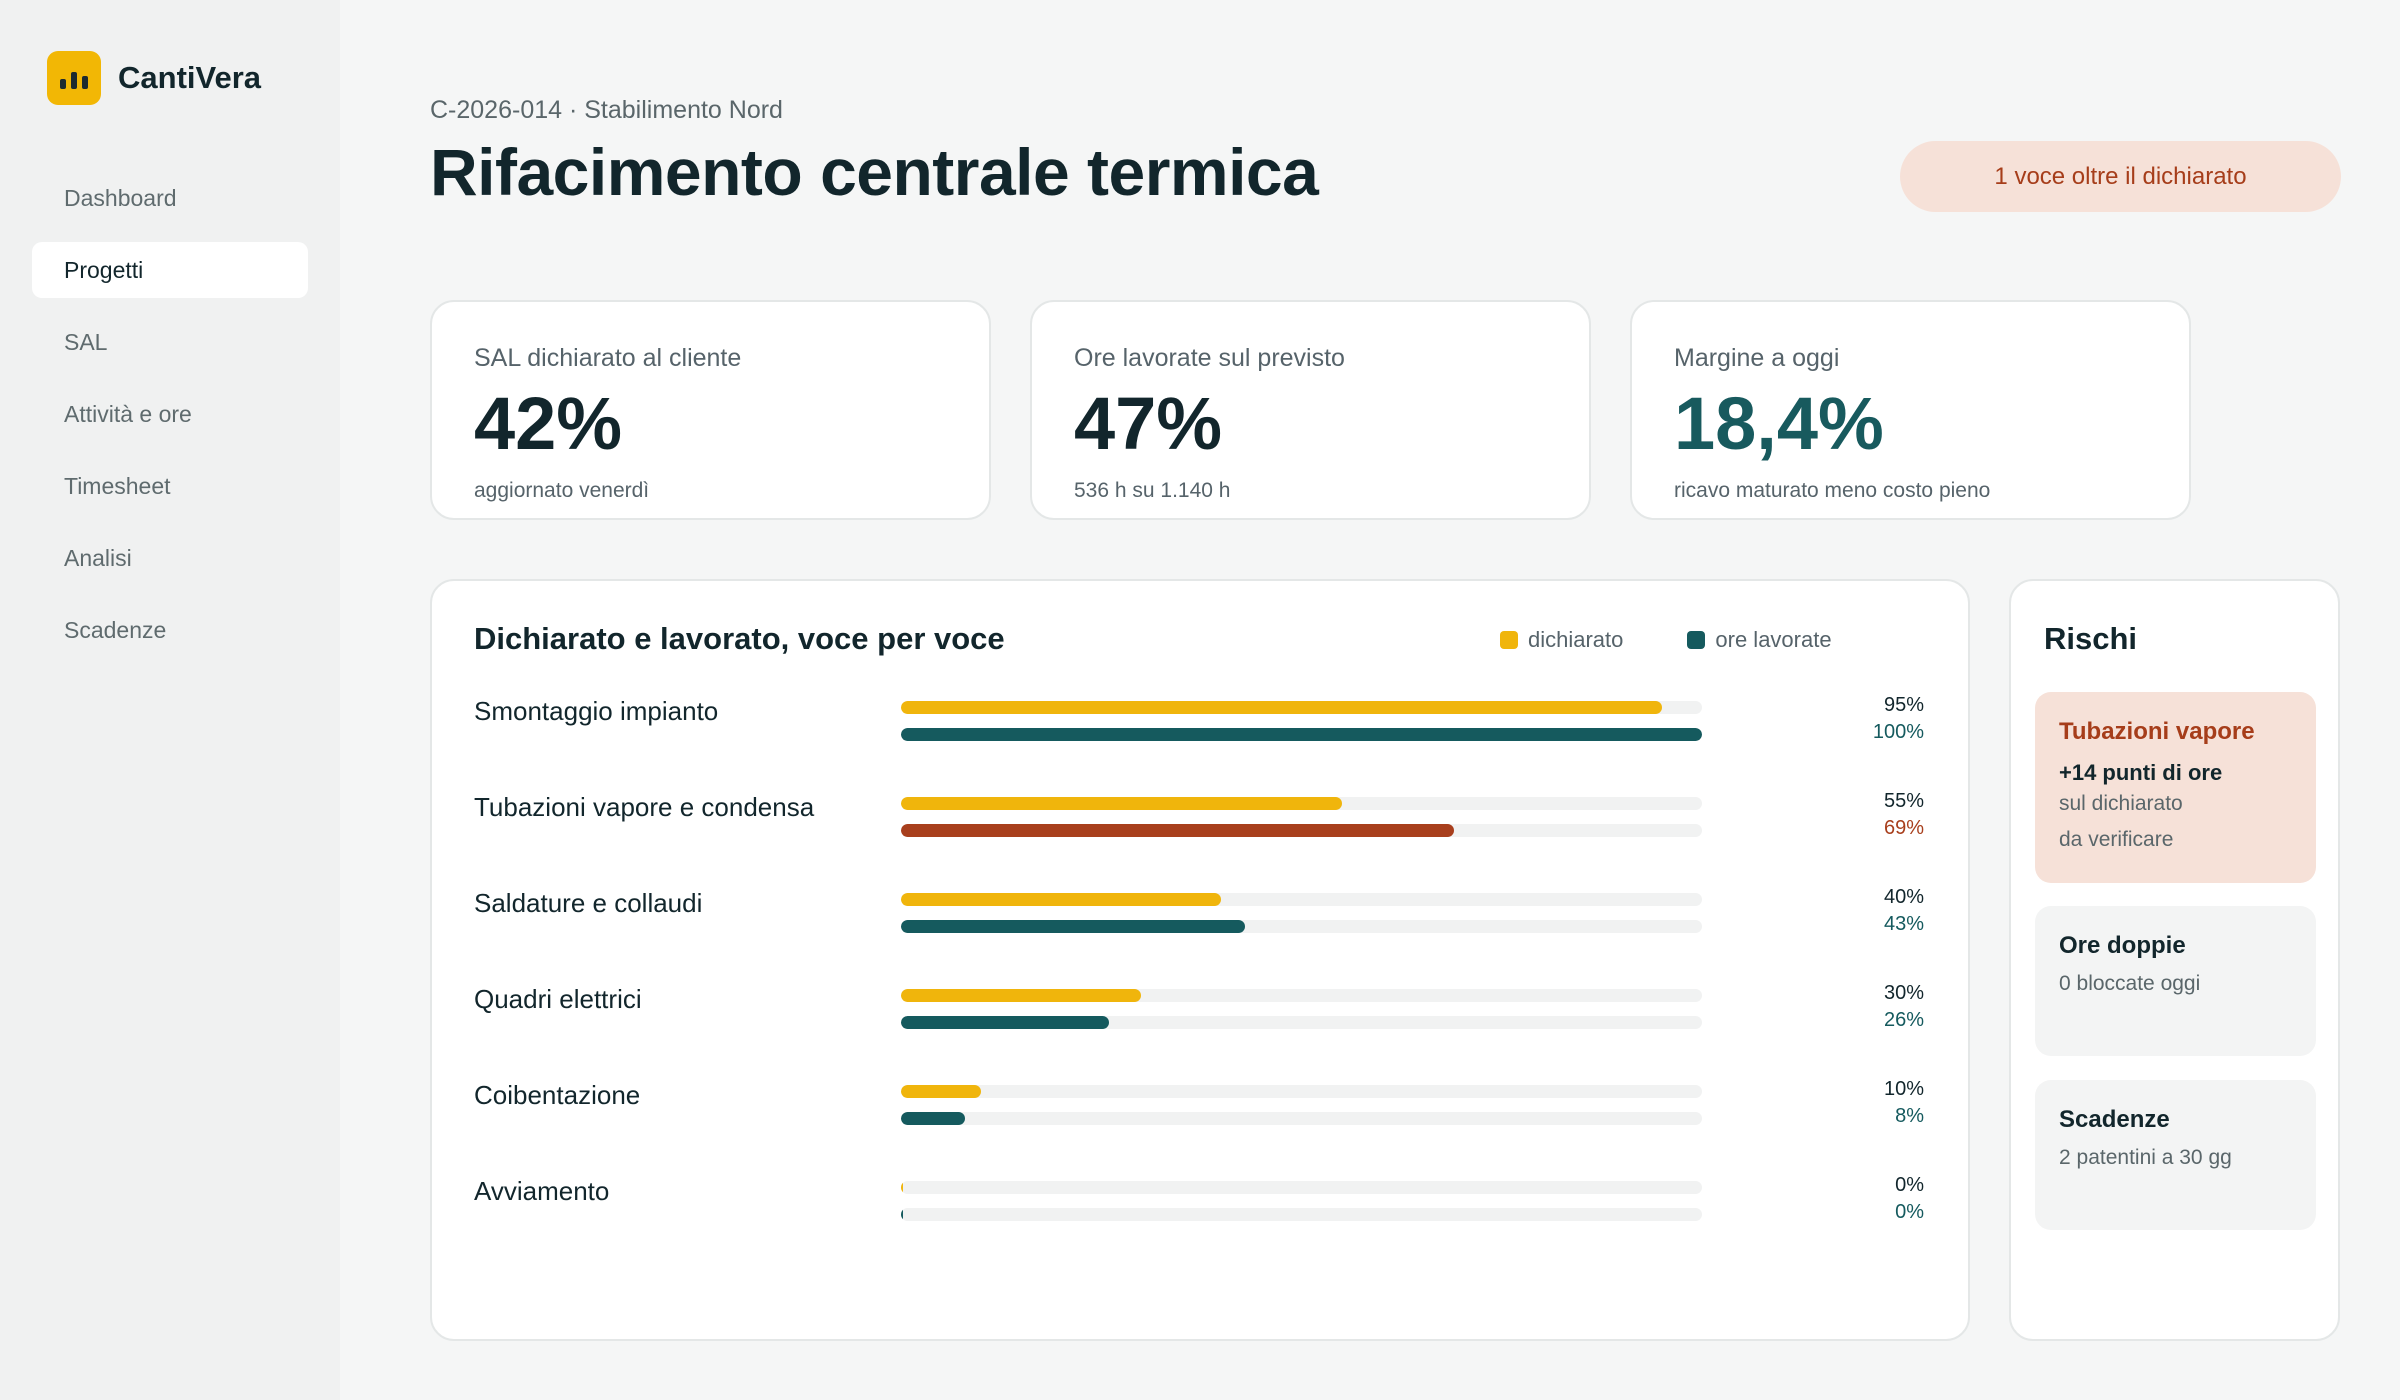  I want to click on sidebar-item-analisi: Analisi, so click(98, 557).